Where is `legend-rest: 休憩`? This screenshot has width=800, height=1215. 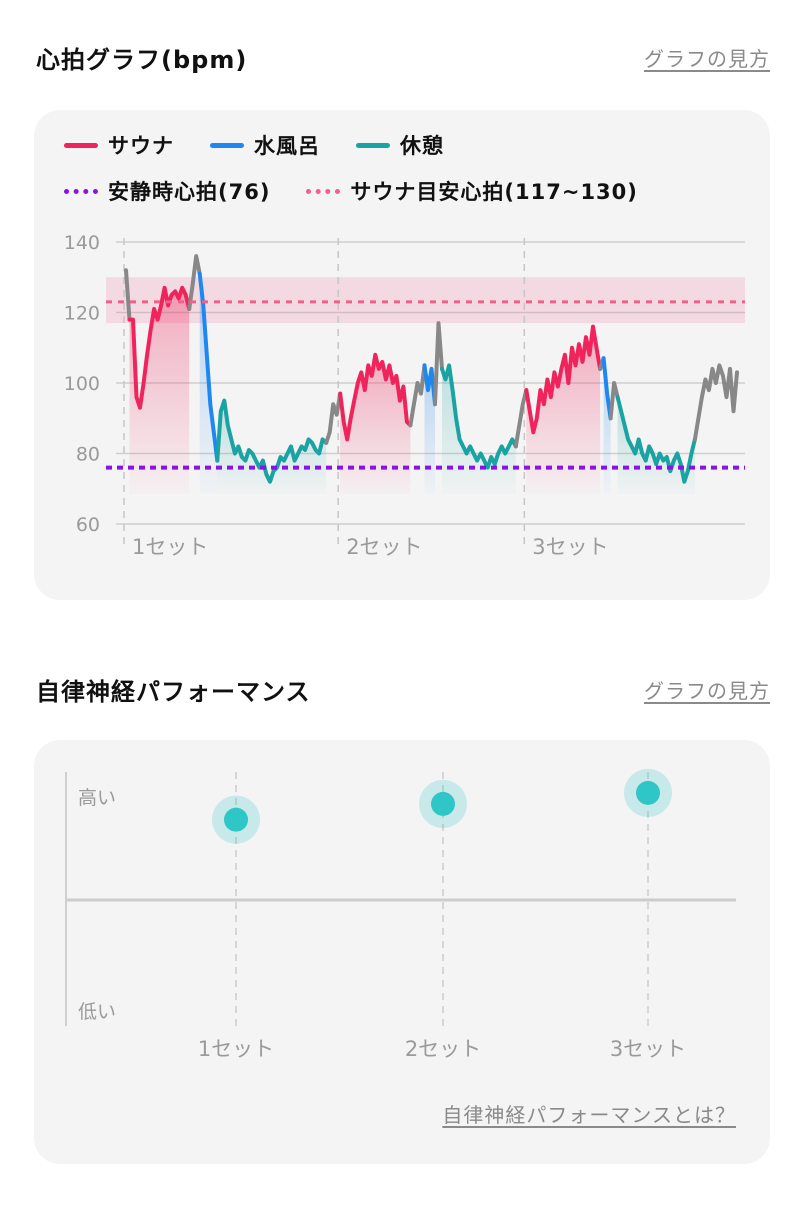
legend-rest: 休憩 is located at coordinates (400, 145).